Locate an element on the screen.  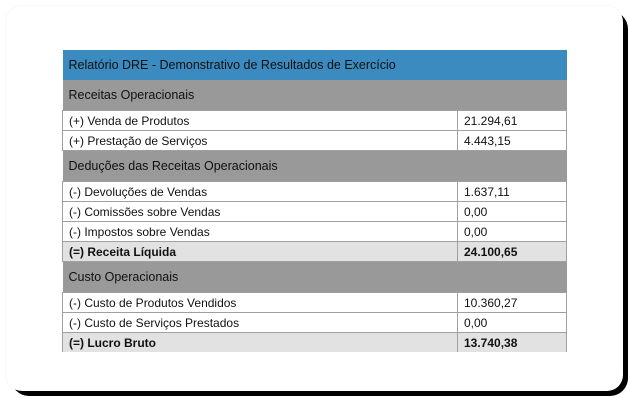
row-label: (-) Impostos sobre Vendas is located at coordinates (260, 231).